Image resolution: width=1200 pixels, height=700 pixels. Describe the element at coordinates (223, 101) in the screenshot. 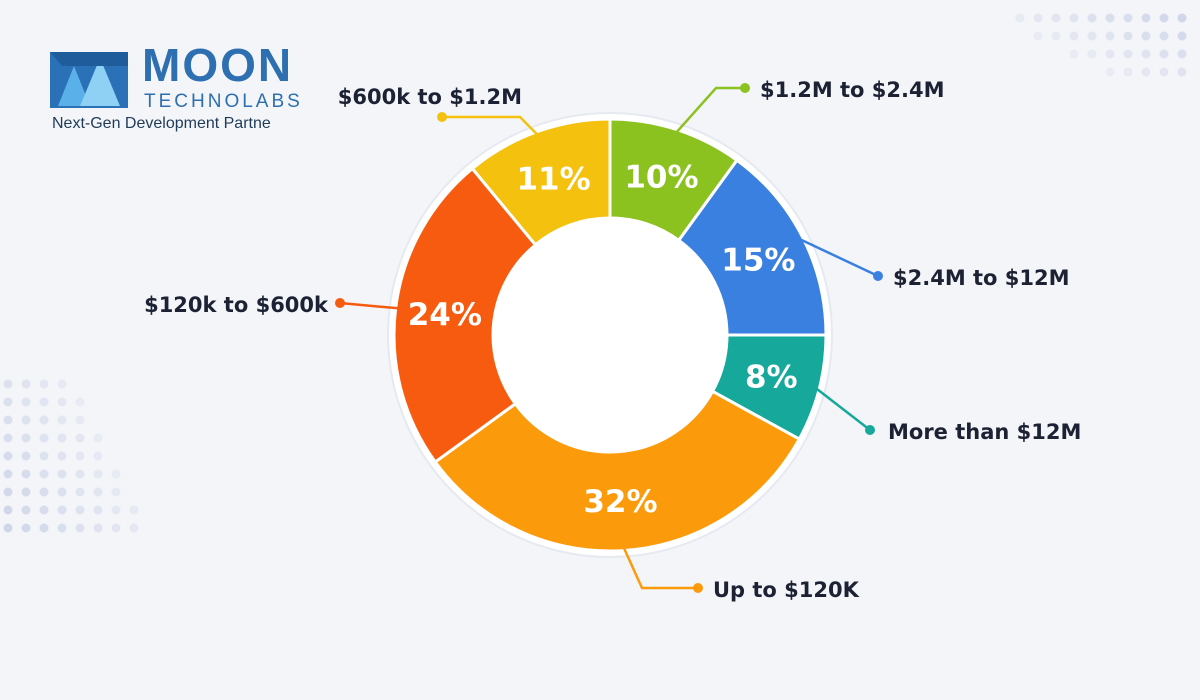

I see `brand-subname: TECHNOLABS` at that location.